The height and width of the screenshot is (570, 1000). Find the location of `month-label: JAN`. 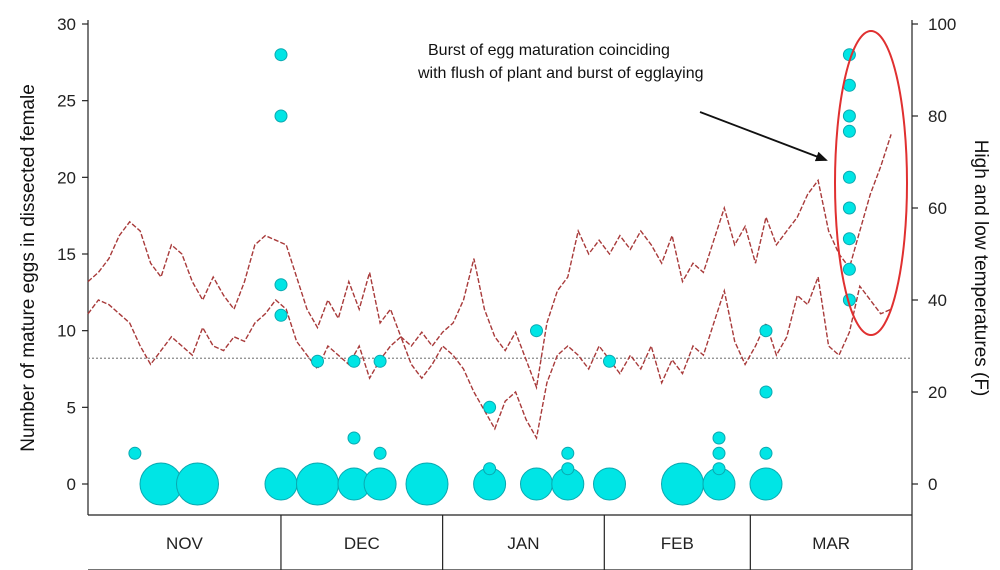

month-label: JAN is located at coordinates (523, 543).